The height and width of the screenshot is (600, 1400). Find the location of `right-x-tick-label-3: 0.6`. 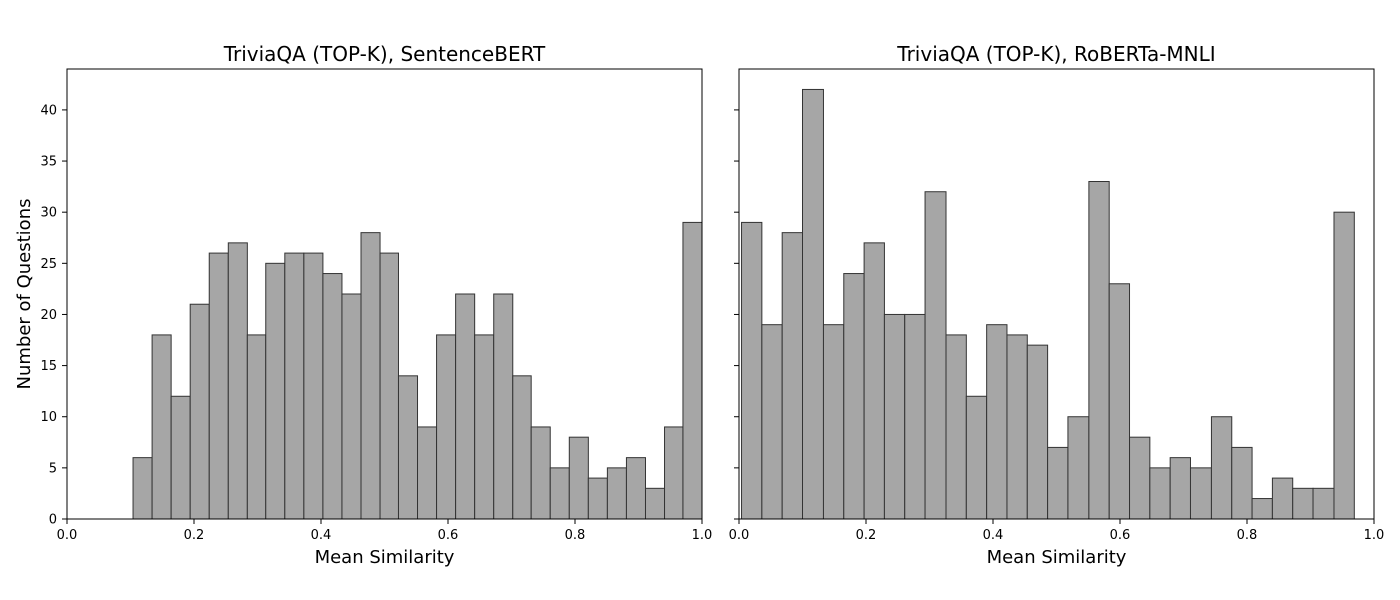

right-x-tick-label-3: 0.6 is located at coordinates (1120, 535).